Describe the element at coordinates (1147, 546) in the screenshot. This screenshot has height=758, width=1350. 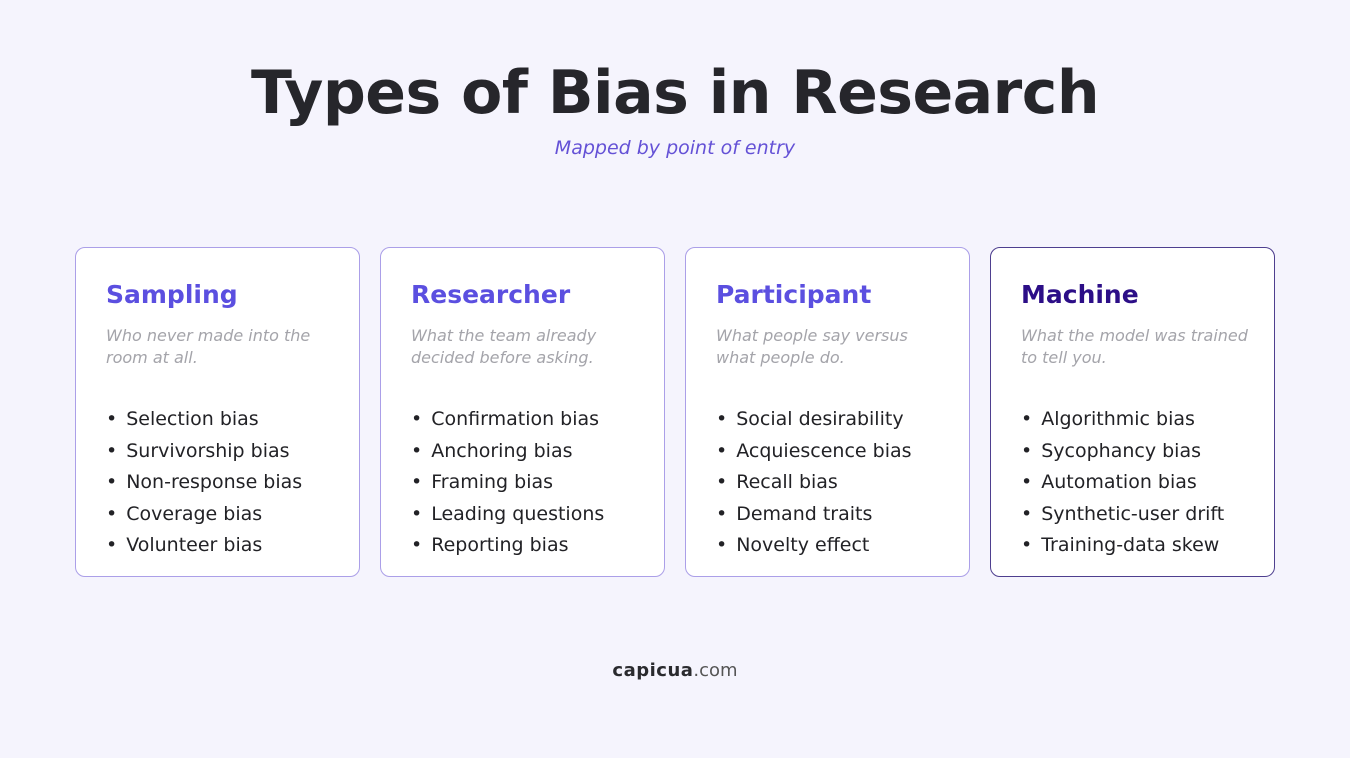
I see `bias-item: Training-data skew` at that location.